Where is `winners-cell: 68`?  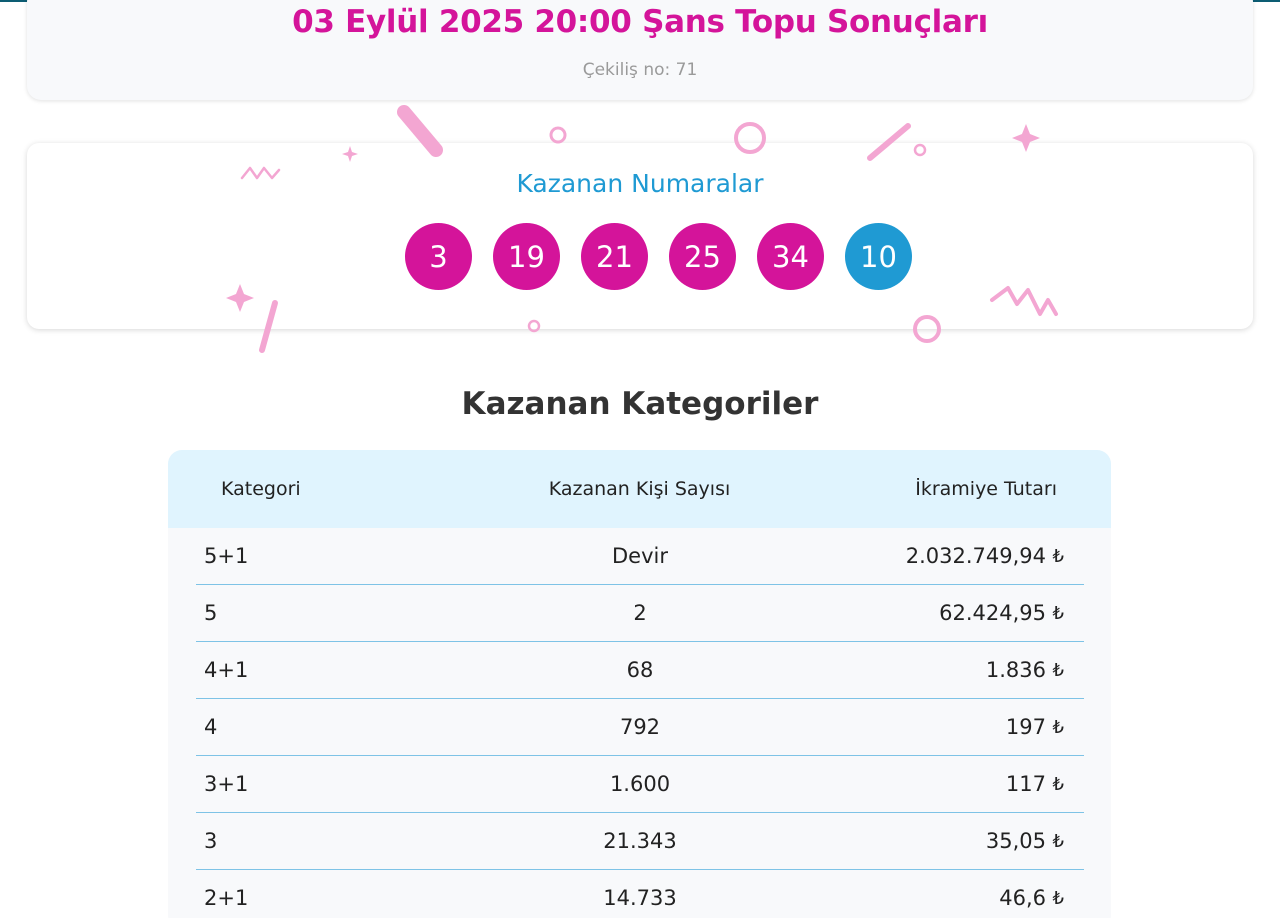 winners-cell: 68 is located at coordinates (640, 670).